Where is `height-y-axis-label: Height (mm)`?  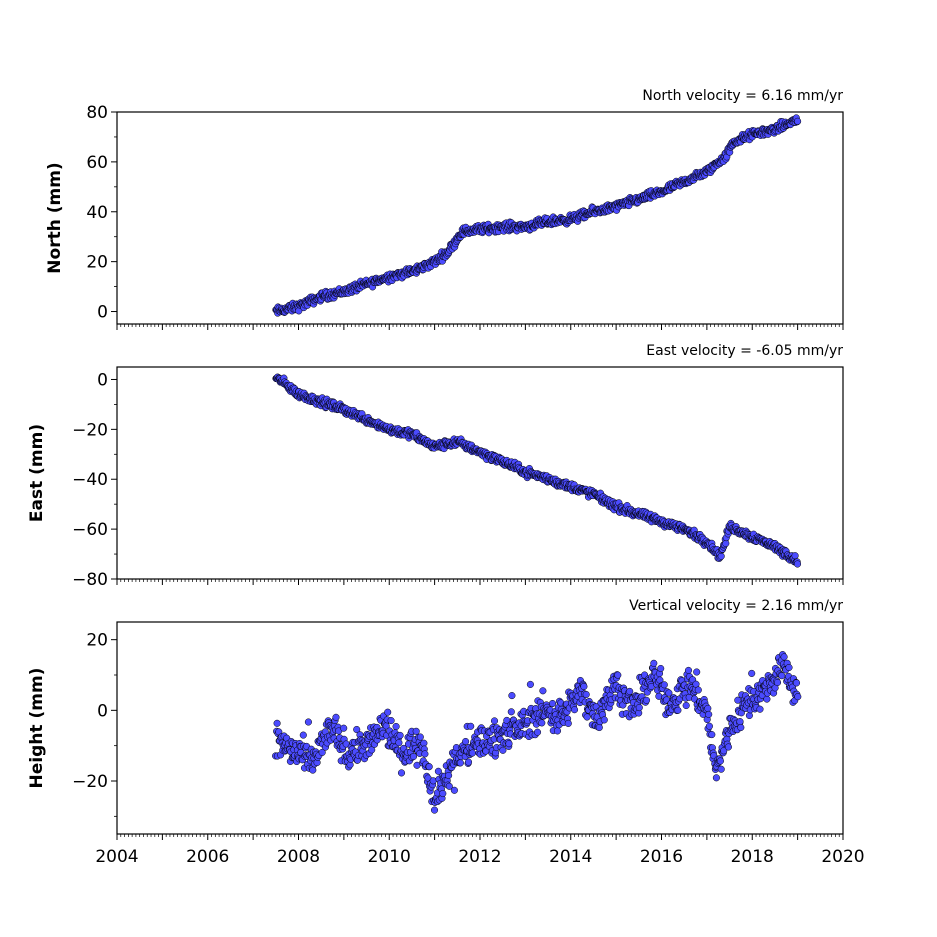 height-y-axis-label: Height (mm) is located at coordinates (37, 728).